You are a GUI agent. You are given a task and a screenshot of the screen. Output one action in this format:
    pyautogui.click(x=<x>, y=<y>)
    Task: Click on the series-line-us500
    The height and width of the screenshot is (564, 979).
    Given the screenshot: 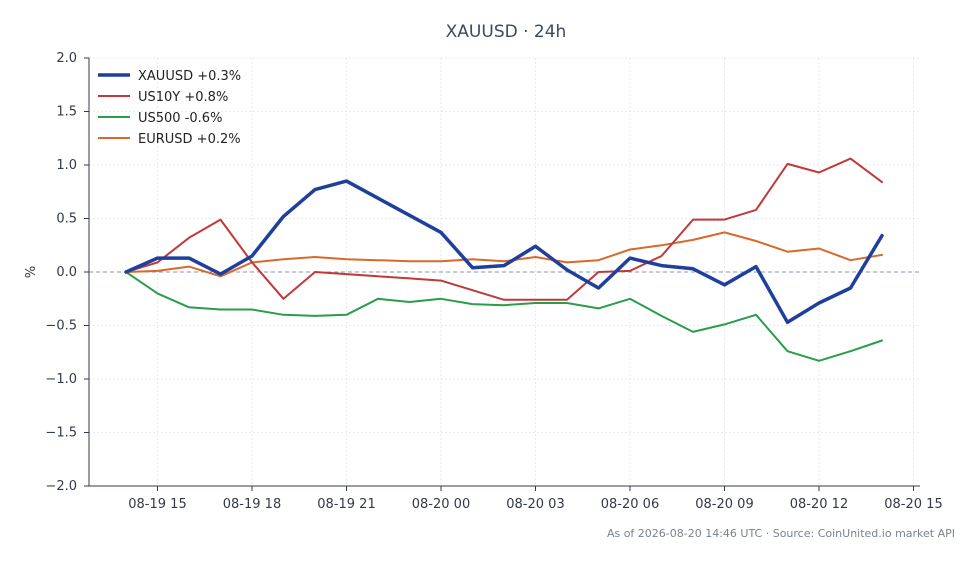 What is the action you would take?
    pyautogui.click(x=504, y=316)
    